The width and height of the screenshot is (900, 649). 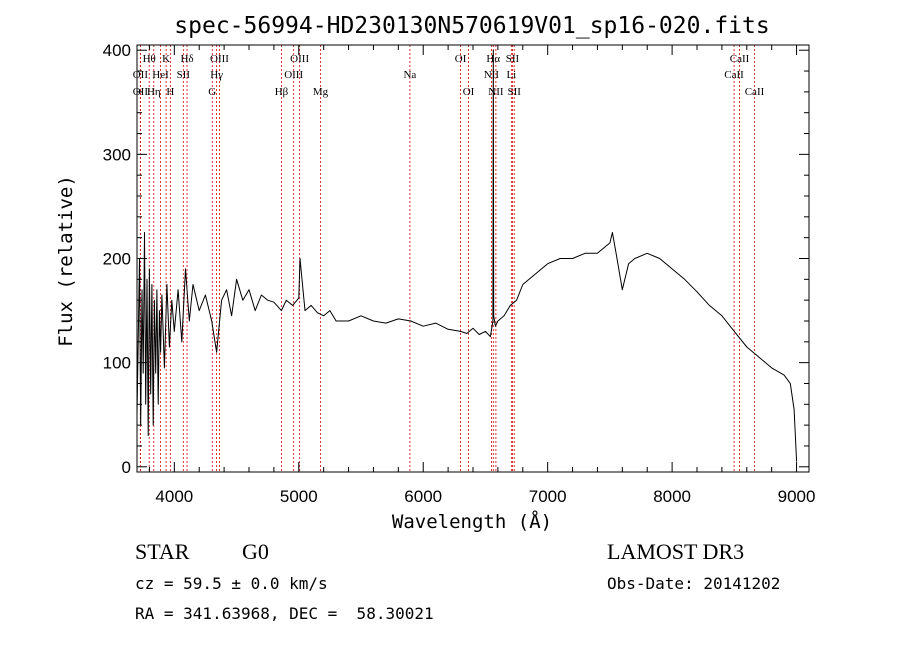 I want to click on y-tick-label-1: 100, so click(x=117, y=363).